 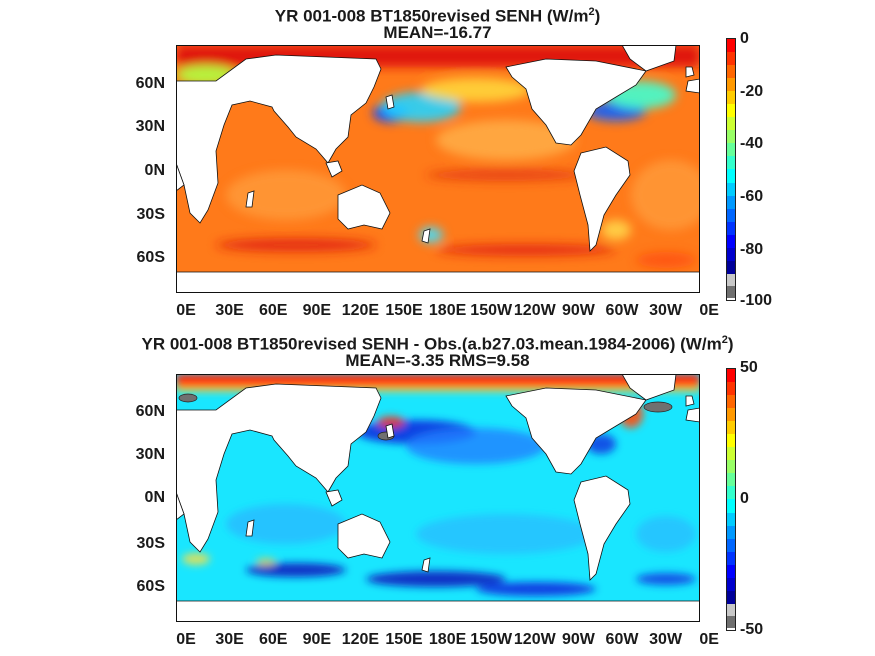 I want to click on panel1-lon-label: 30E, so click(x=229, y=310).